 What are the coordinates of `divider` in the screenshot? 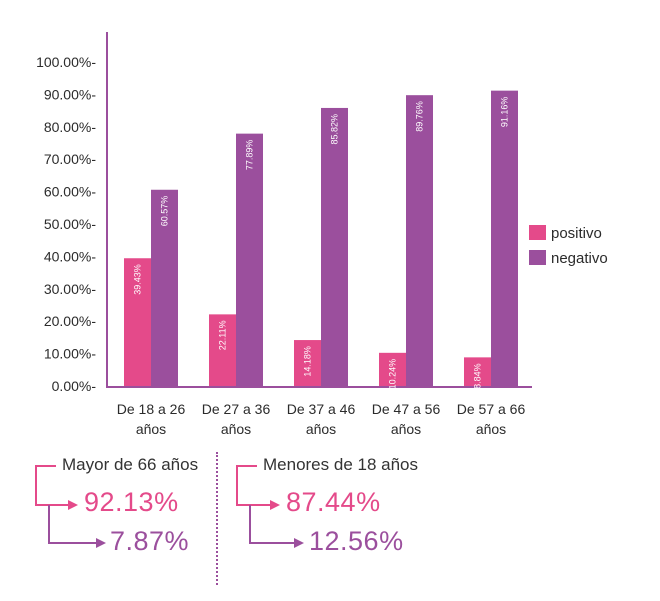 It's located at (217, 518).